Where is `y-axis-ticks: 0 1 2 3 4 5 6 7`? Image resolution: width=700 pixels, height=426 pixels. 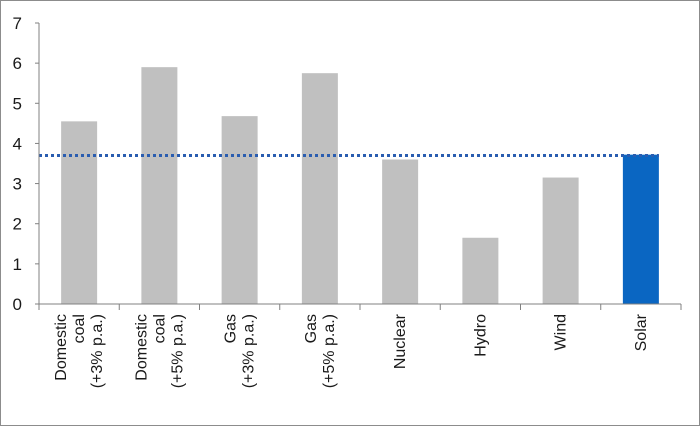
y-axis-ticks: 0 1 2 3 4 5 6 7 is located at coordinates (26, 164).